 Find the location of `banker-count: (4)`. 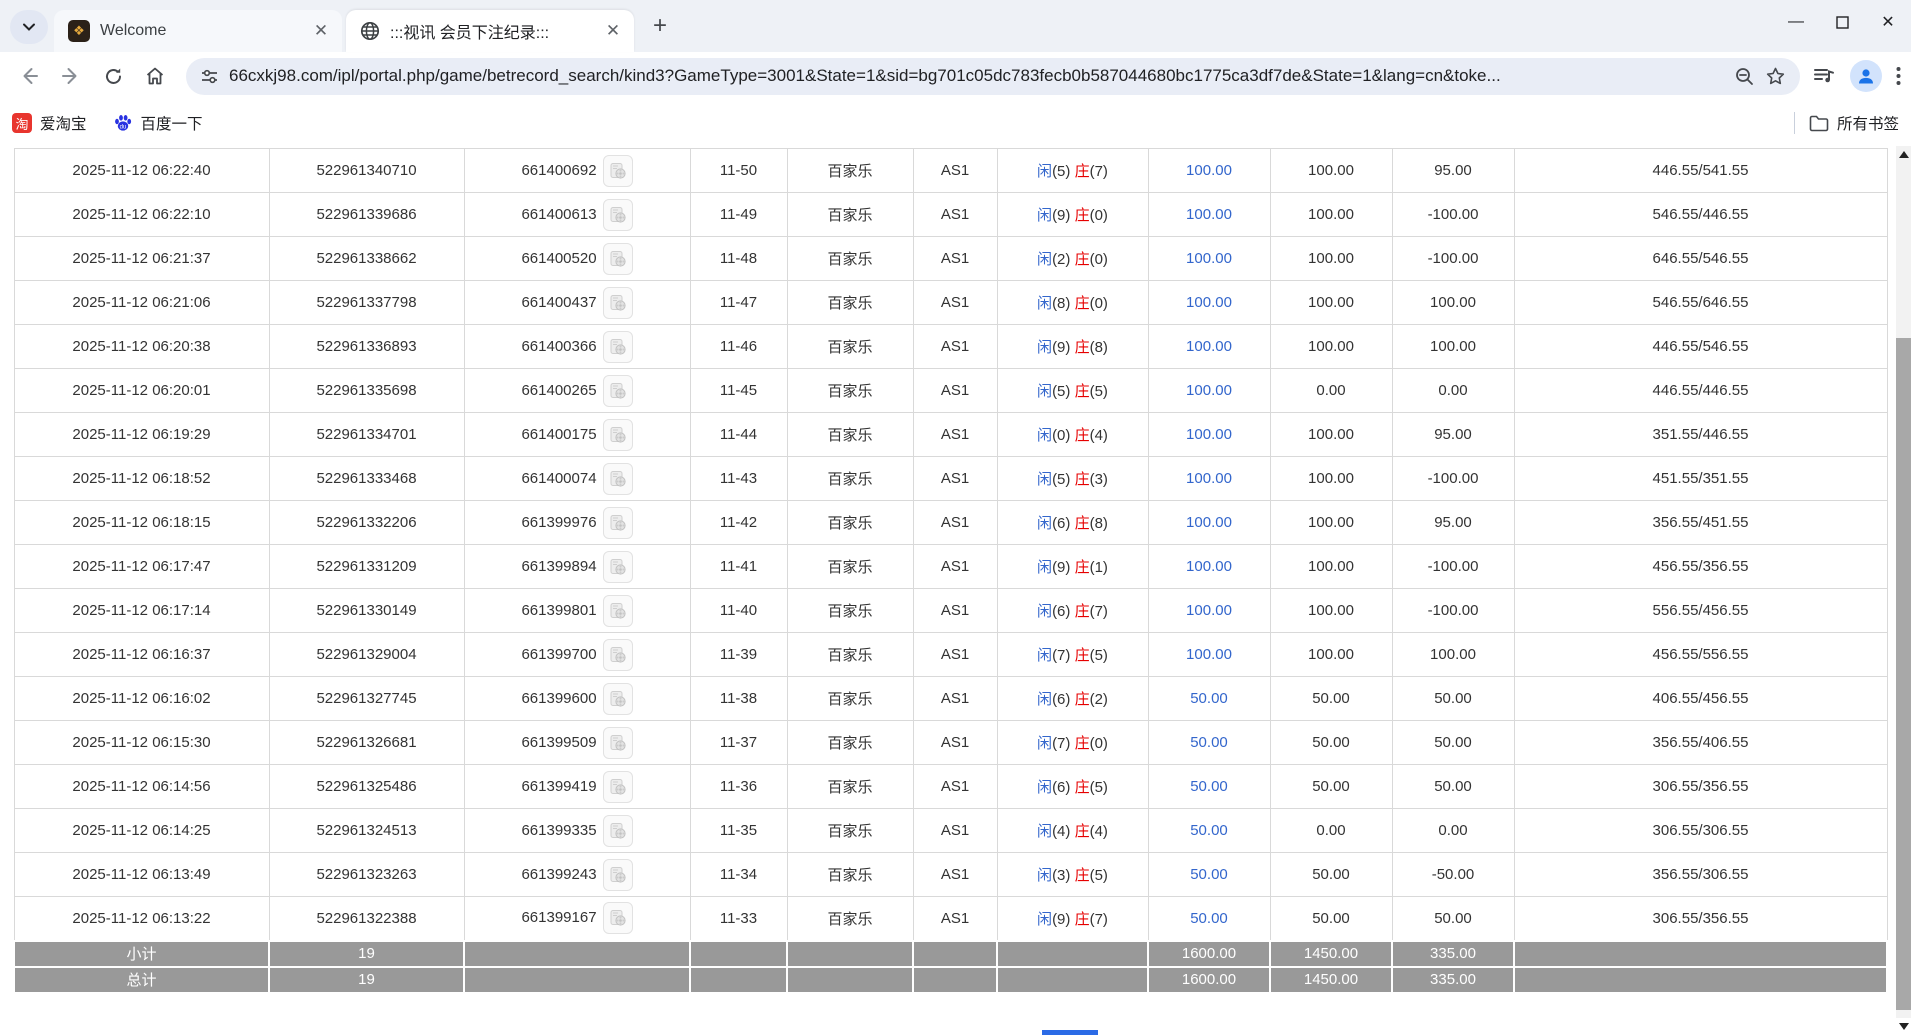

banker-count: (4) is located at coordinates (1098, 435).